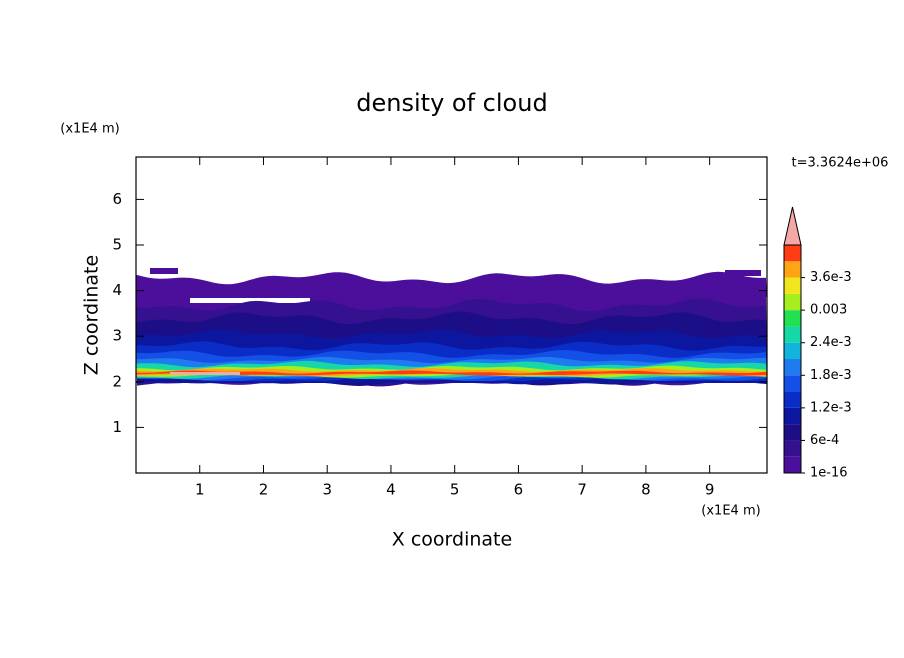 The image size is (904, 658). What do you see at coordinates (117, 290) in the screenshot?
I see `y-tick-label: 4` at bounding box center [117, 290].